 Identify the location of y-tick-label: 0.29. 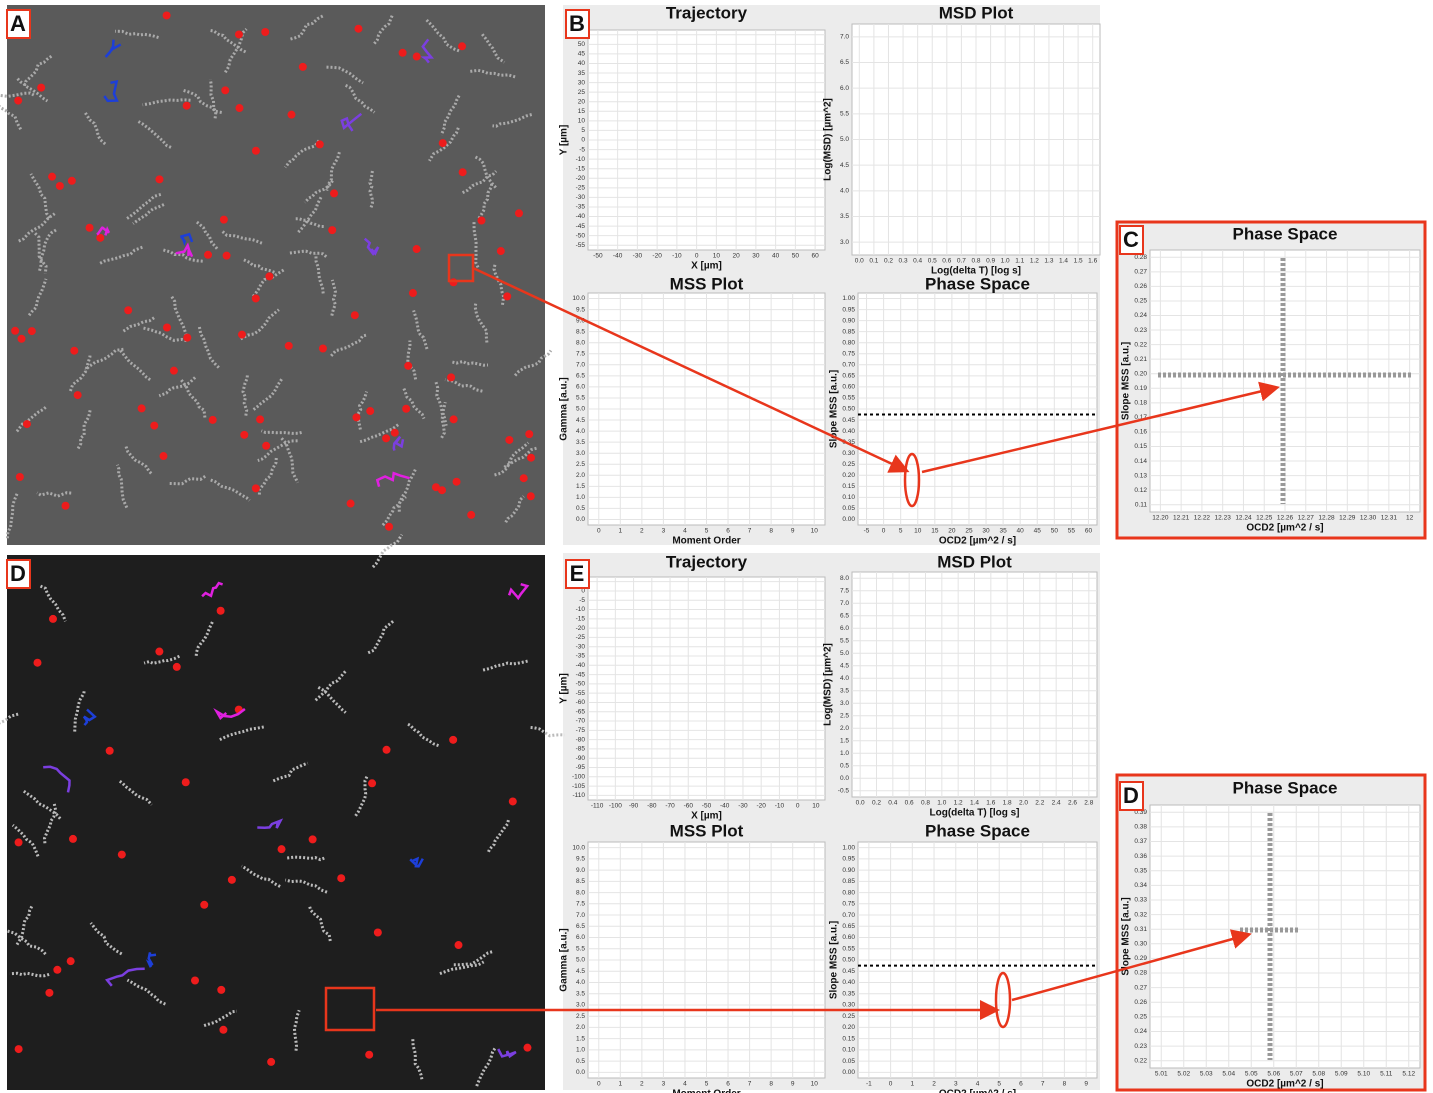
(1140, 958).